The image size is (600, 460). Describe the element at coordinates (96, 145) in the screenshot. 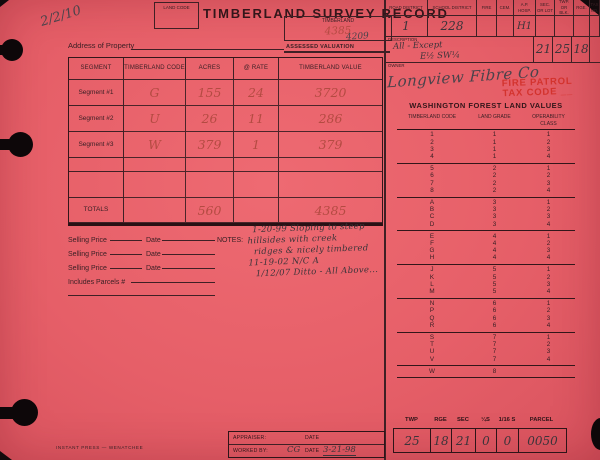

I see `segment-row-label: Segment #3` at that location.